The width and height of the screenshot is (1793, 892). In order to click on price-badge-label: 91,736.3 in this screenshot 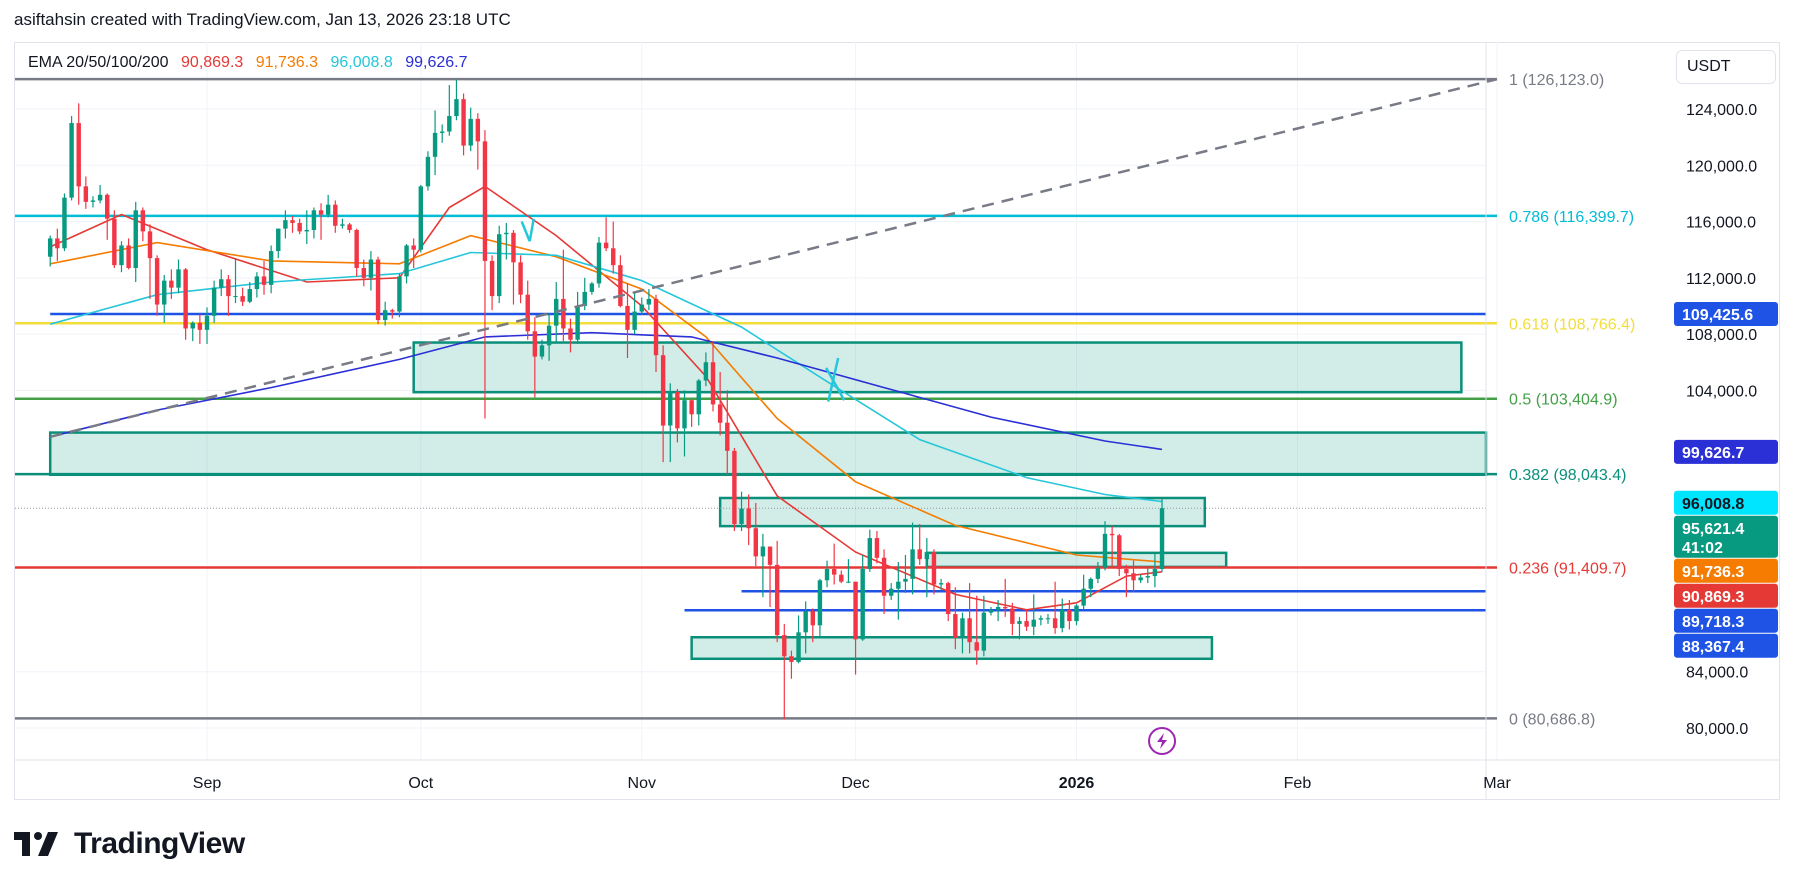, I will do `click(1713, 572)`.